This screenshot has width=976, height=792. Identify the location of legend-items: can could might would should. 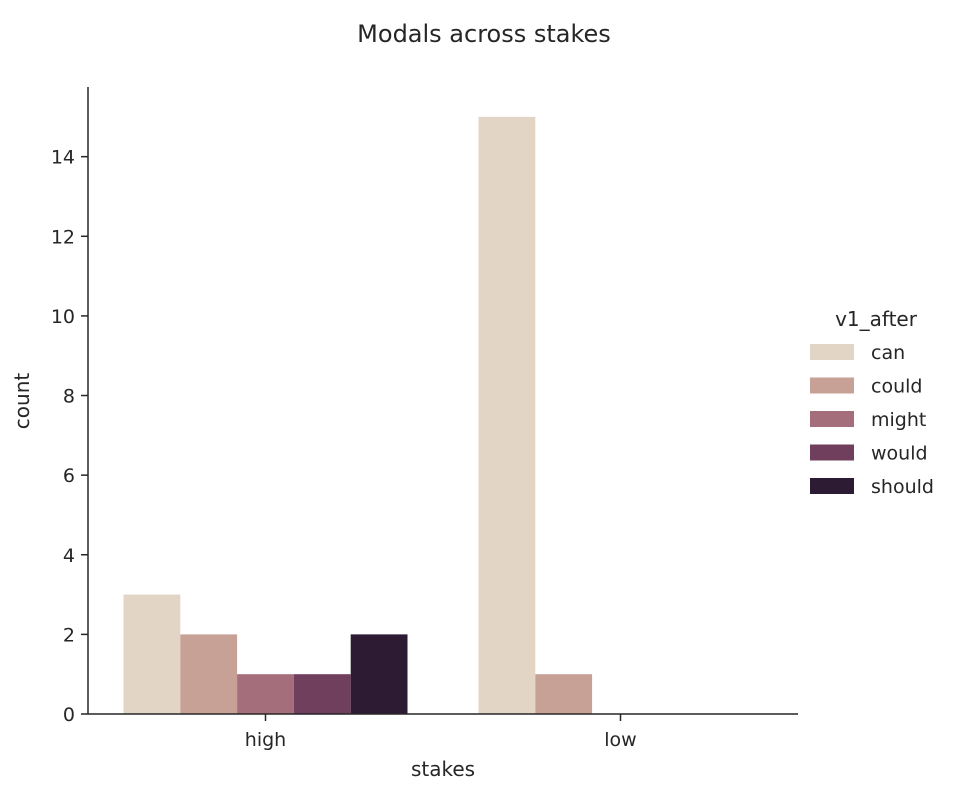
(872, 420).